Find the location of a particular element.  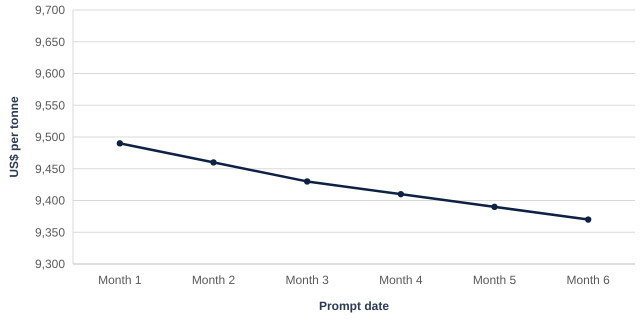

x-tick-label: Month 4 is located at coordinates (401, 280).